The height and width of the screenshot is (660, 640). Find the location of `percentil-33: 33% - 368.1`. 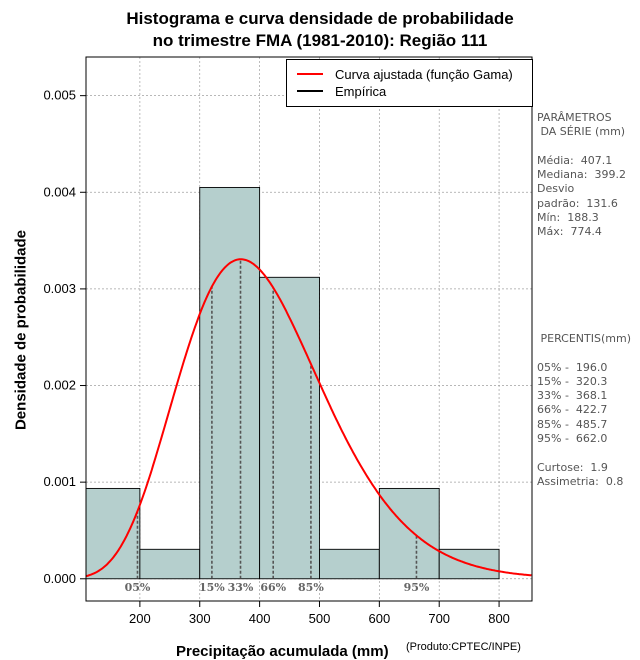

percentil-33: 33% - 368.1 is located at coordinates (572, 396).